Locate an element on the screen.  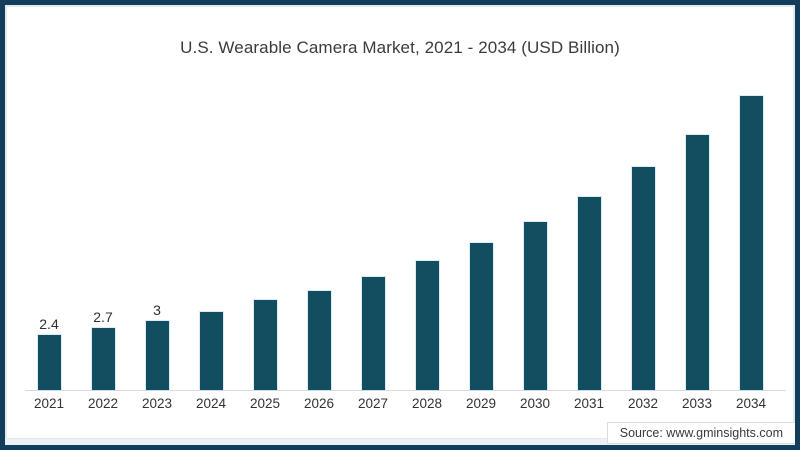
x-tick-2028: 2028 is located at coordinates (427, 403).